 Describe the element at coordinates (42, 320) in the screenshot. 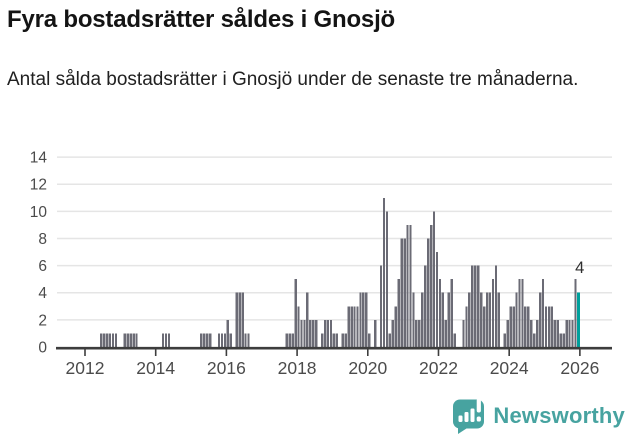

I see `y-axis-tick-label: 2` at that location.